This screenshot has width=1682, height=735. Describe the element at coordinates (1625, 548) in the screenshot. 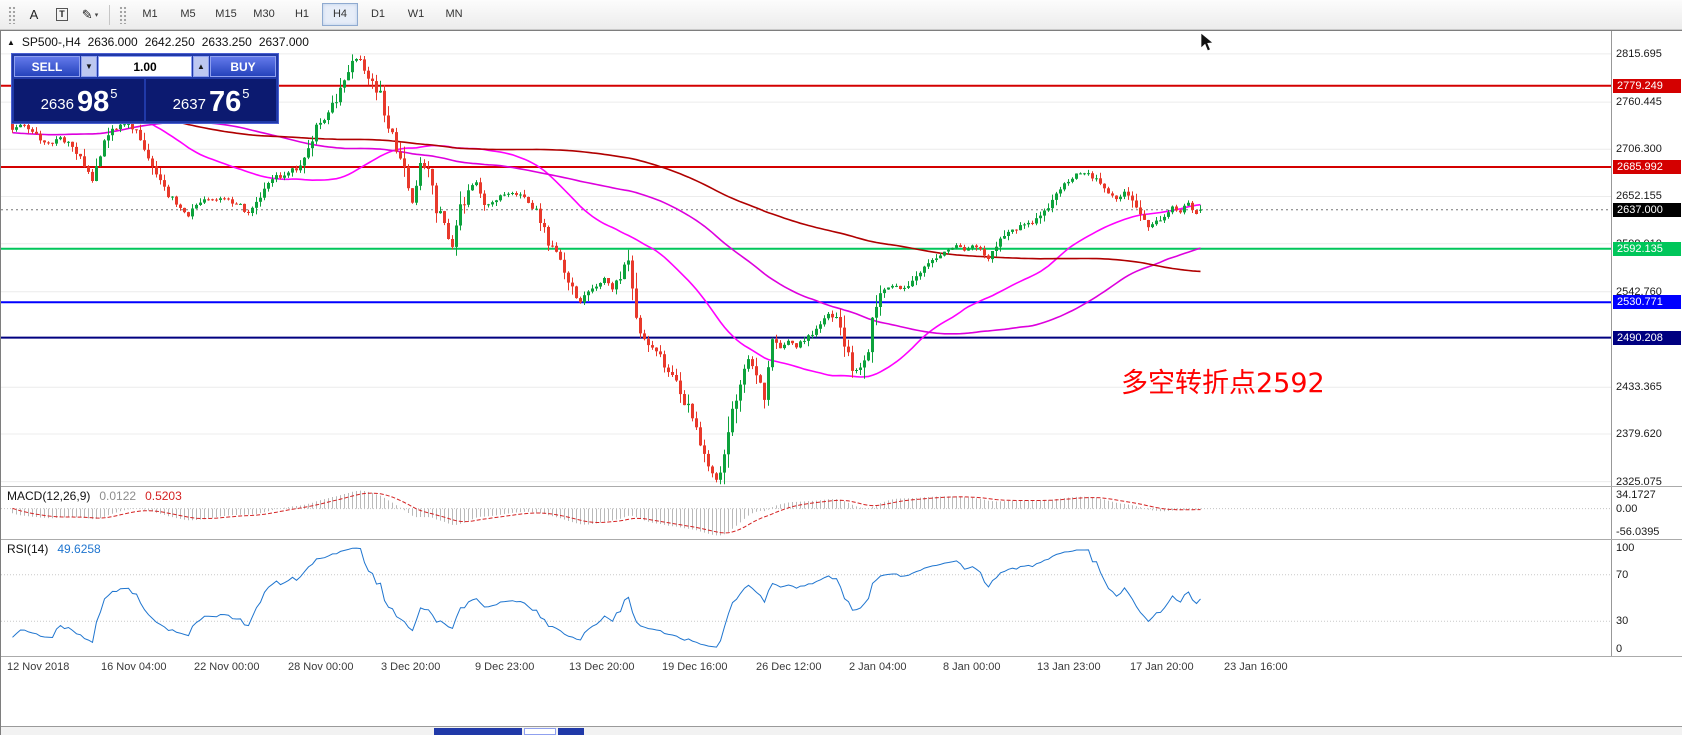

I see `rsi-scale-100: 100` at that location.